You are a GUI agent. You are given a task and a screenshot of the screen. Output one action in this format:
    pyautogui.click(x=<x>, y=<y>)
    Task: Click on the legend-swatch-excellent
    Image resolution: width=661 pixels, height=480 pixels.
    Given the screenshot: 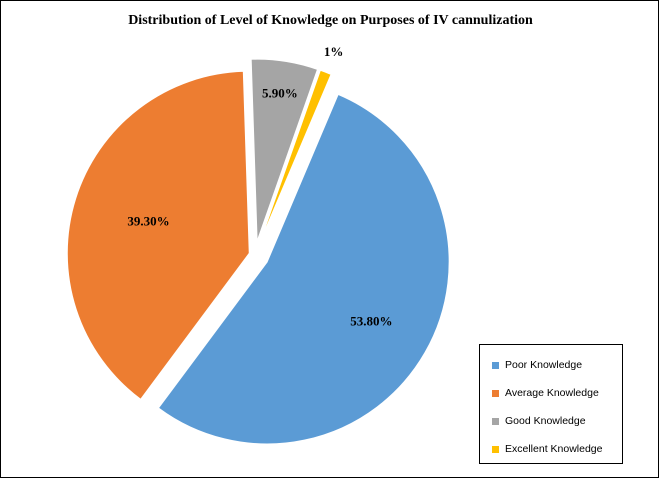 What is the action you would take?
    pyautogui.click(x=495, y=449)
    